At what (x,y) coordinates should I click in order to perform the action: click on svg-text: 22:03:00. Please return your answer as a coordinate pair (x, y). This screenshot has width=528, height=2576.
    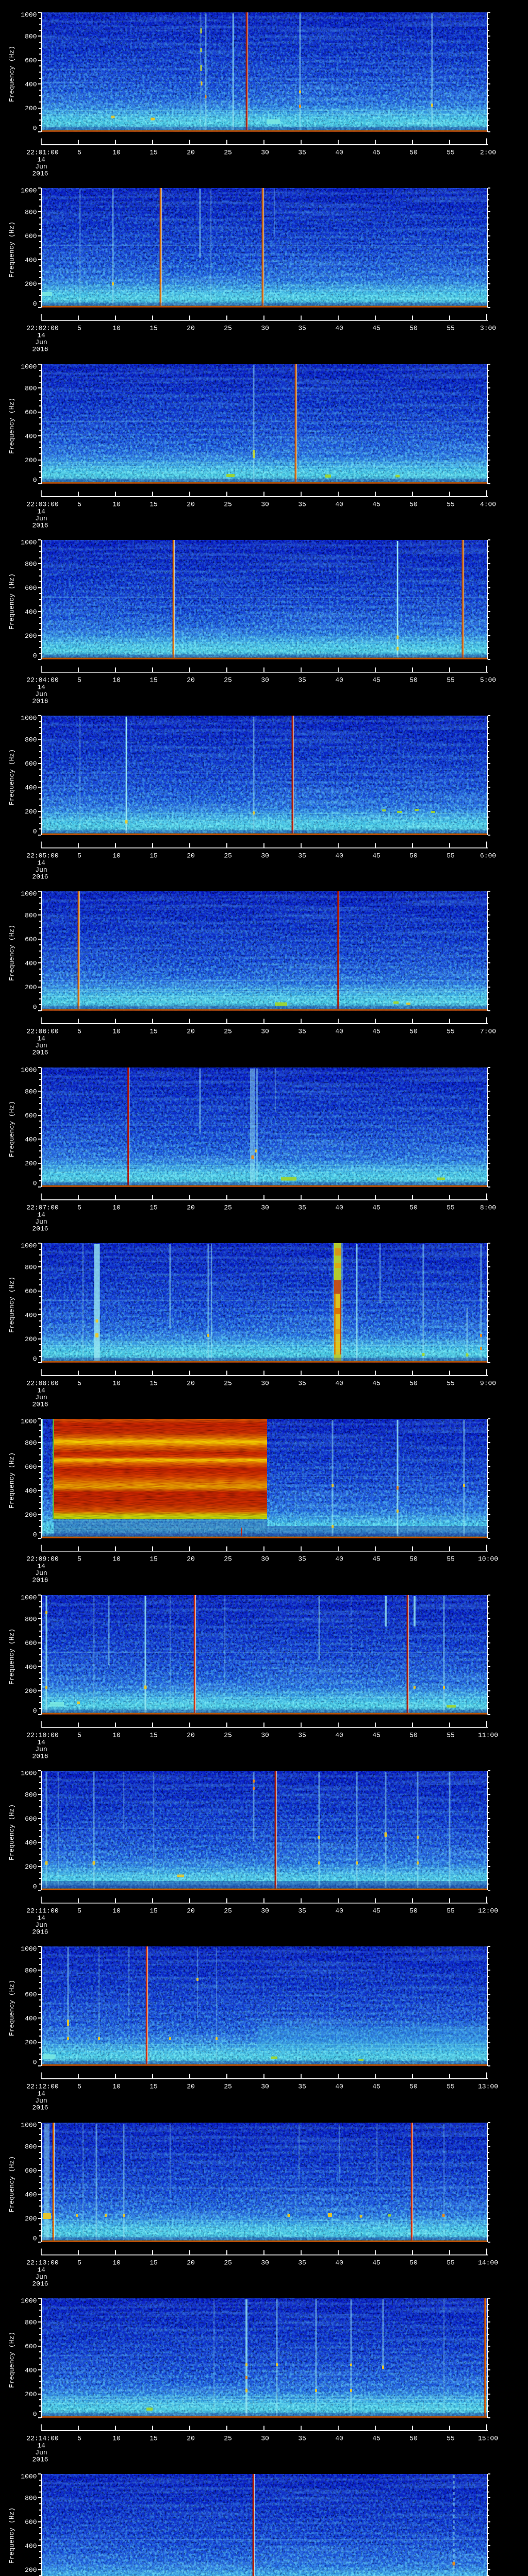
    Looking at the image, I should click on (42, 505).